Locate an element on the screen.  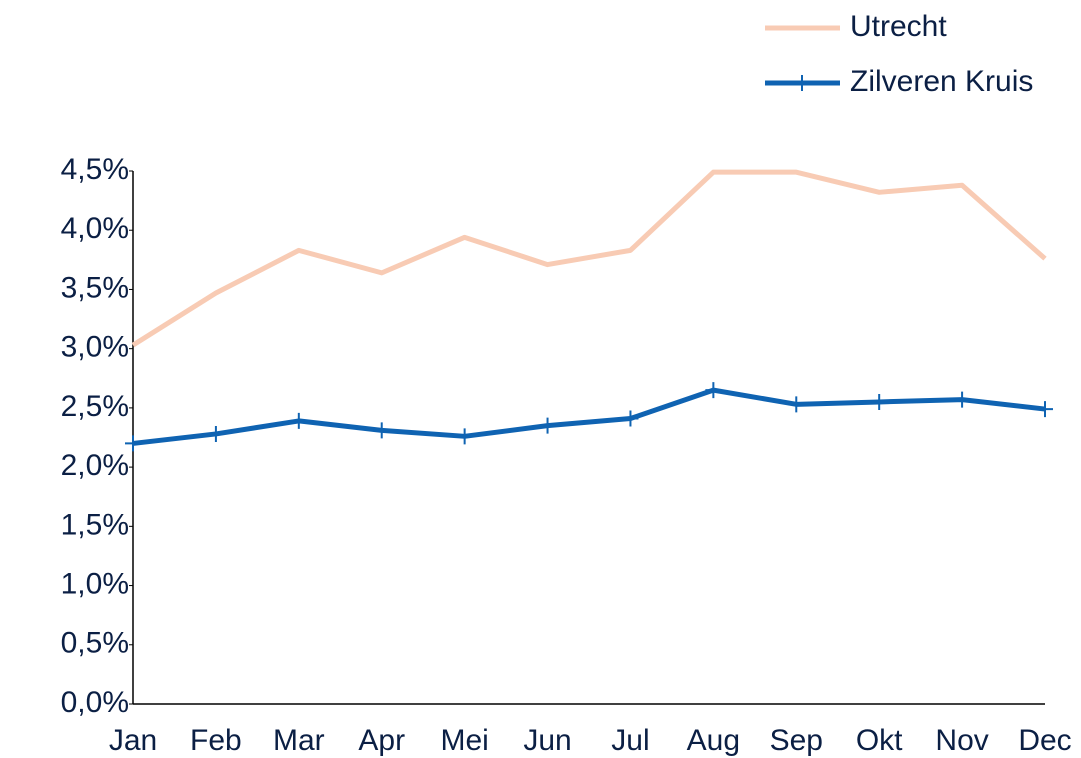
y-tick-label: 4,0% is located at coordinates (95, 228).